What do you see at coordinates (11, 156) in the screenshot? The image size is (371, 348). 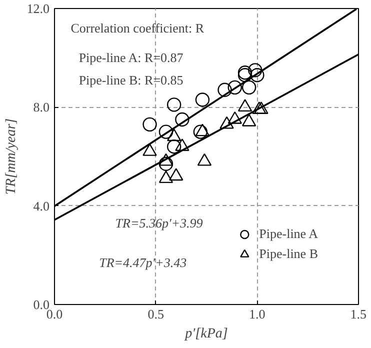 I see `y-axis-title: TR[mm/year]` at bounding box center [11, 156].